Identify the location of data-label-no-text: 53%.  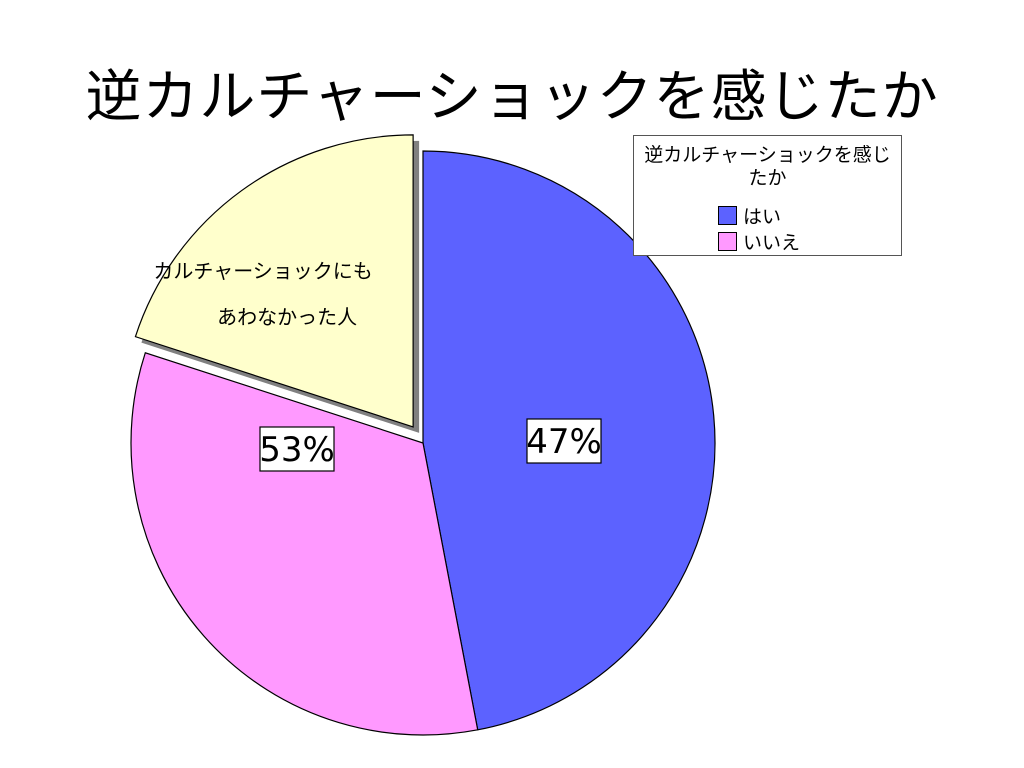
(297, 450).